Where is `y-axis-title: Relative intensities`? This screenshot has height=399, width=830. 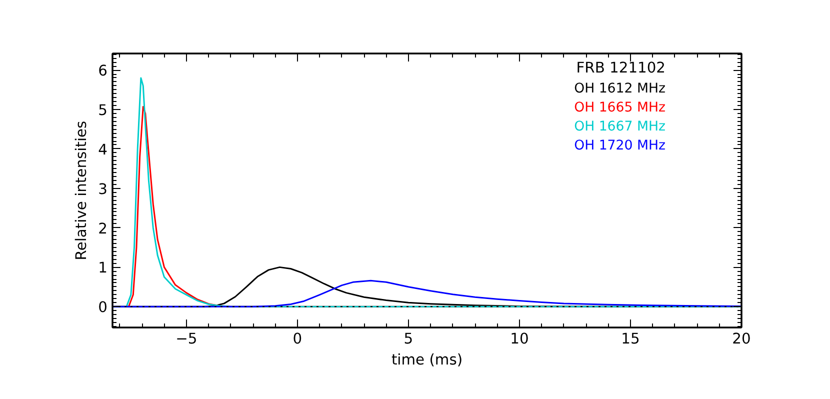 y-axis-title: Relative intensities is located at coordinates (81, 190).